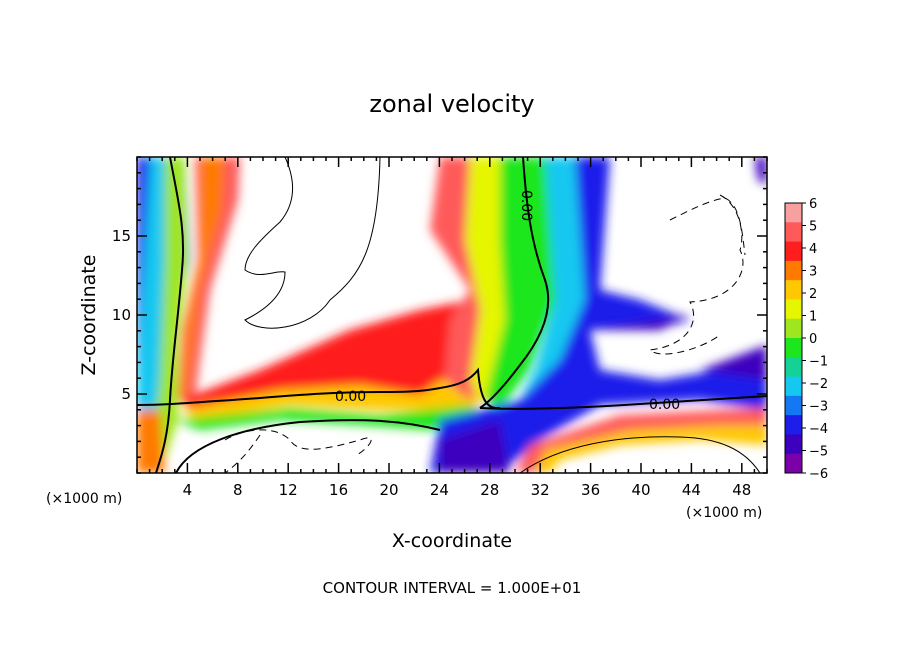 The image size is (904, 654). I want to click on colorbar-label: −3, so click(818, 407).